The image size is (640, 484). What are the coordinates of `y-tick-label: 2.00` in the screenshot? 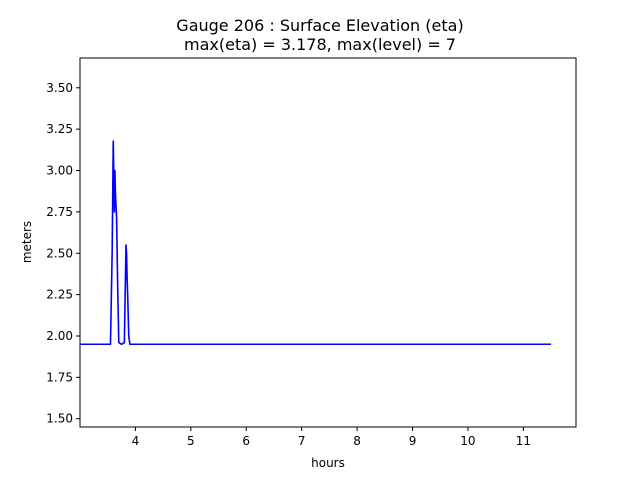 It's located at (59, 336).